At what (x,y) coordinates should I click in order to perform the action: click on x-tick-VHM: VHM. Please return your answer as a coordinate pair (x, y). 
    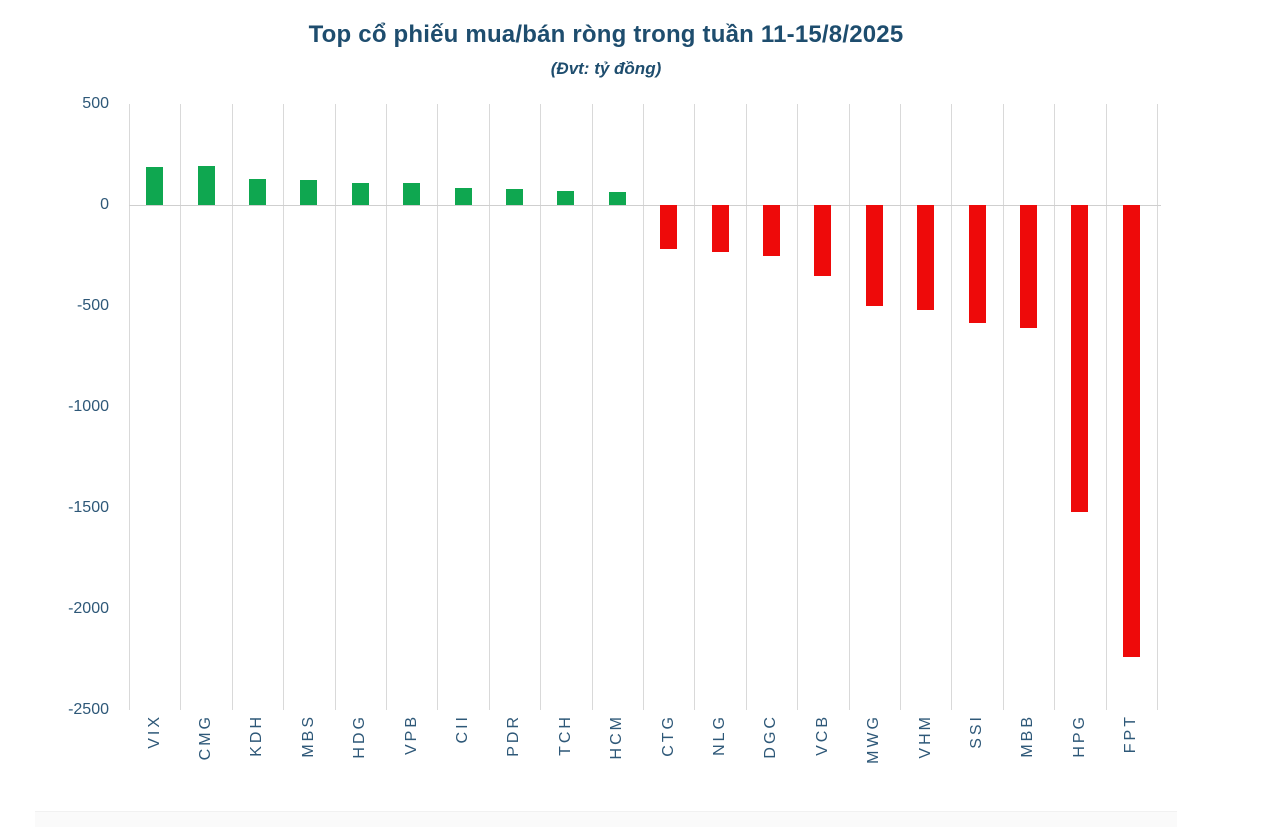
    Looking at the image, I should click on (925, 736).